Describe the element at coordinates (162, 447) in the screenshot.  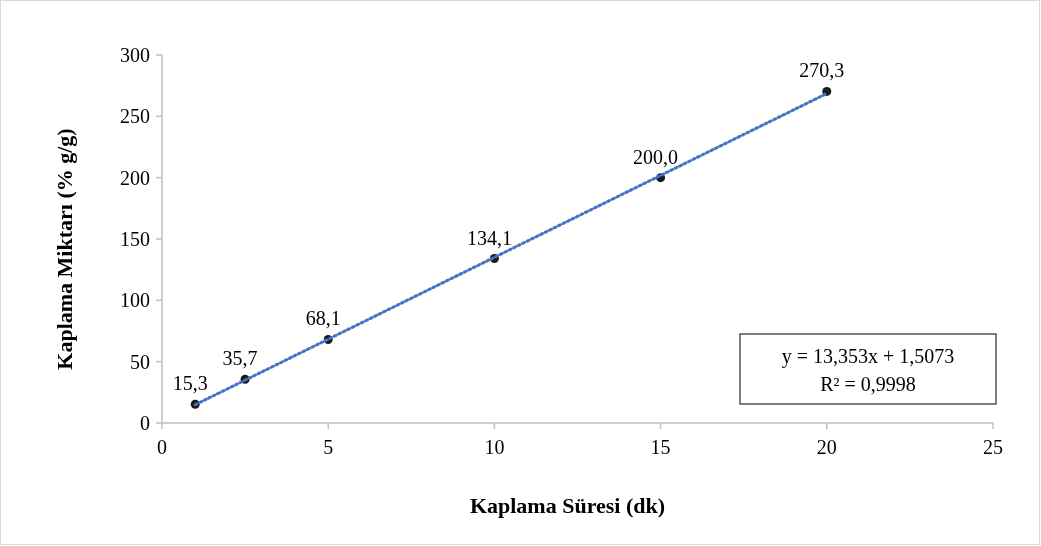
I see `x-tick-label: 0` at that location.